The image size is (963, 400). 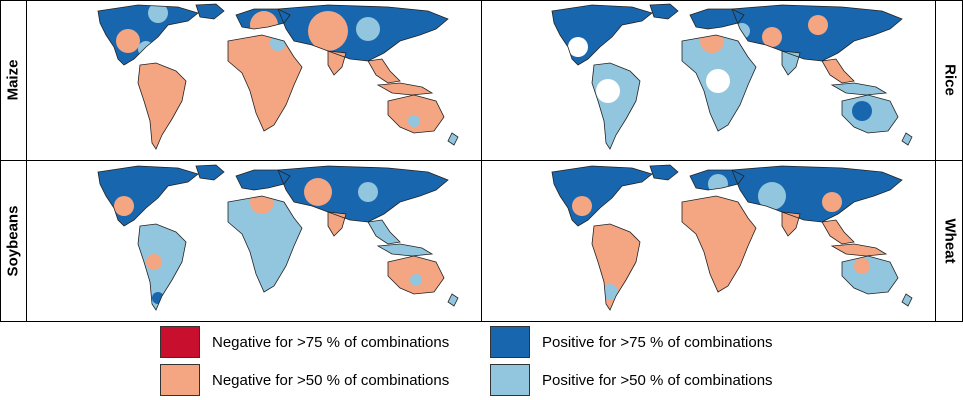 I want to click on panel-divider-horizontal, so click(x=481, y=160).